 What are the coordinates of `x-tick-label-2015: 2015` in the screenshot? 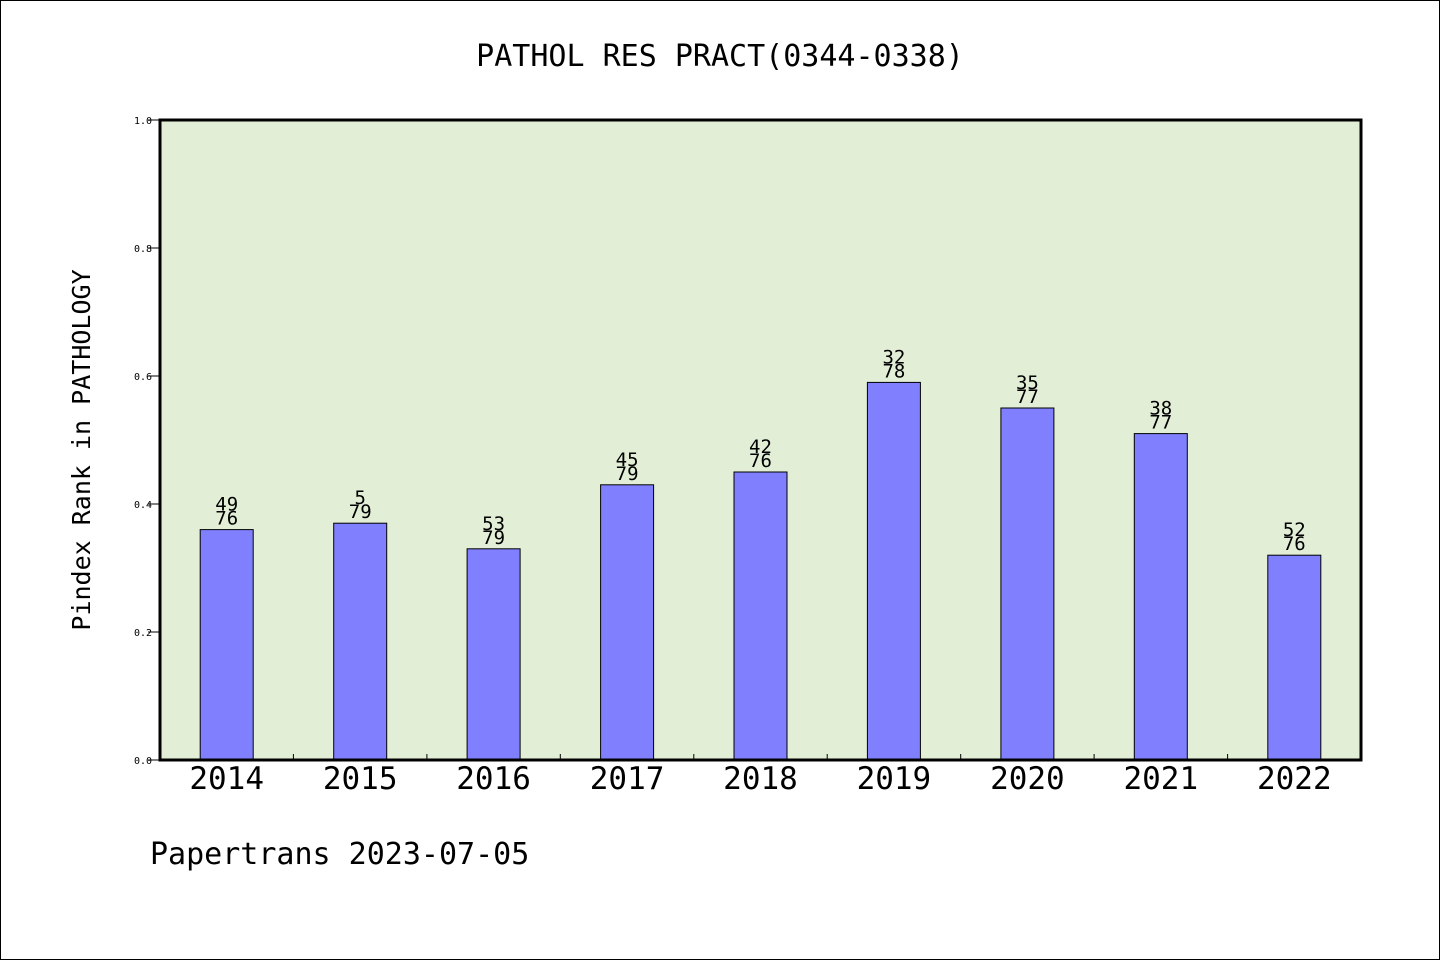 It's located at (360, 779).